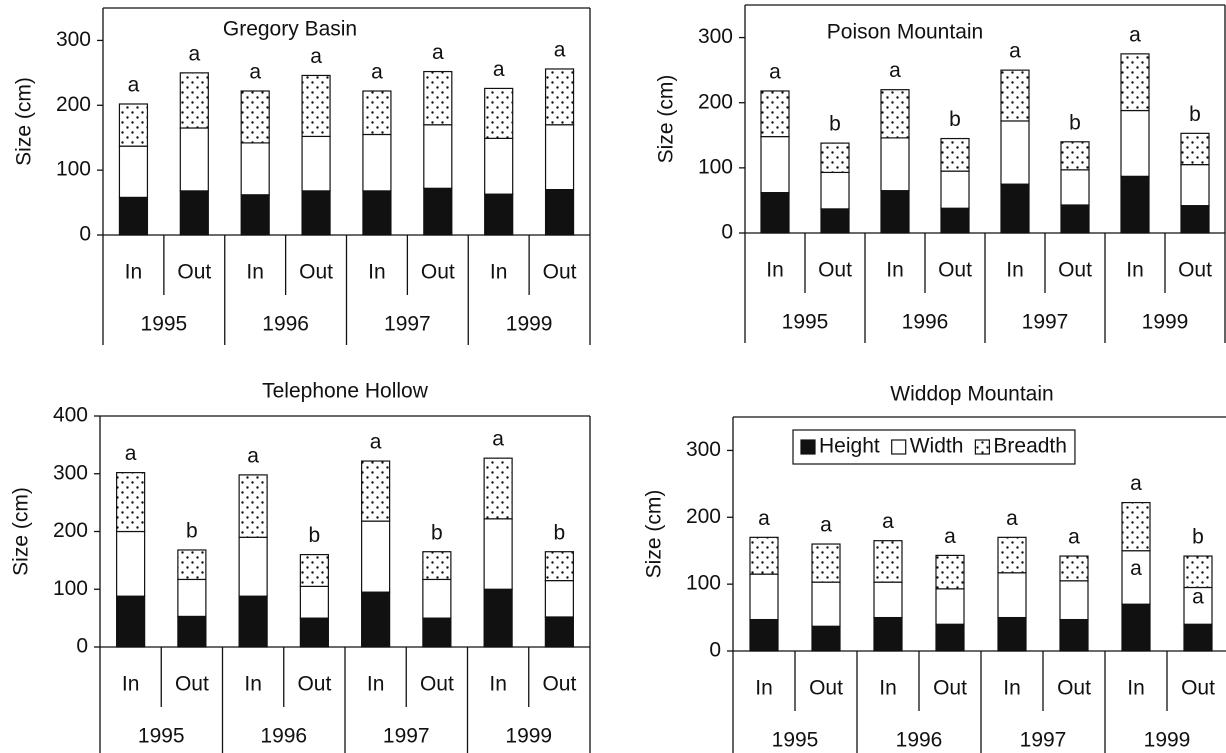 The height and width of the screenshot is (753, 1226). I want to click on chart-title: Widdop Mountain, so click(971, 394).